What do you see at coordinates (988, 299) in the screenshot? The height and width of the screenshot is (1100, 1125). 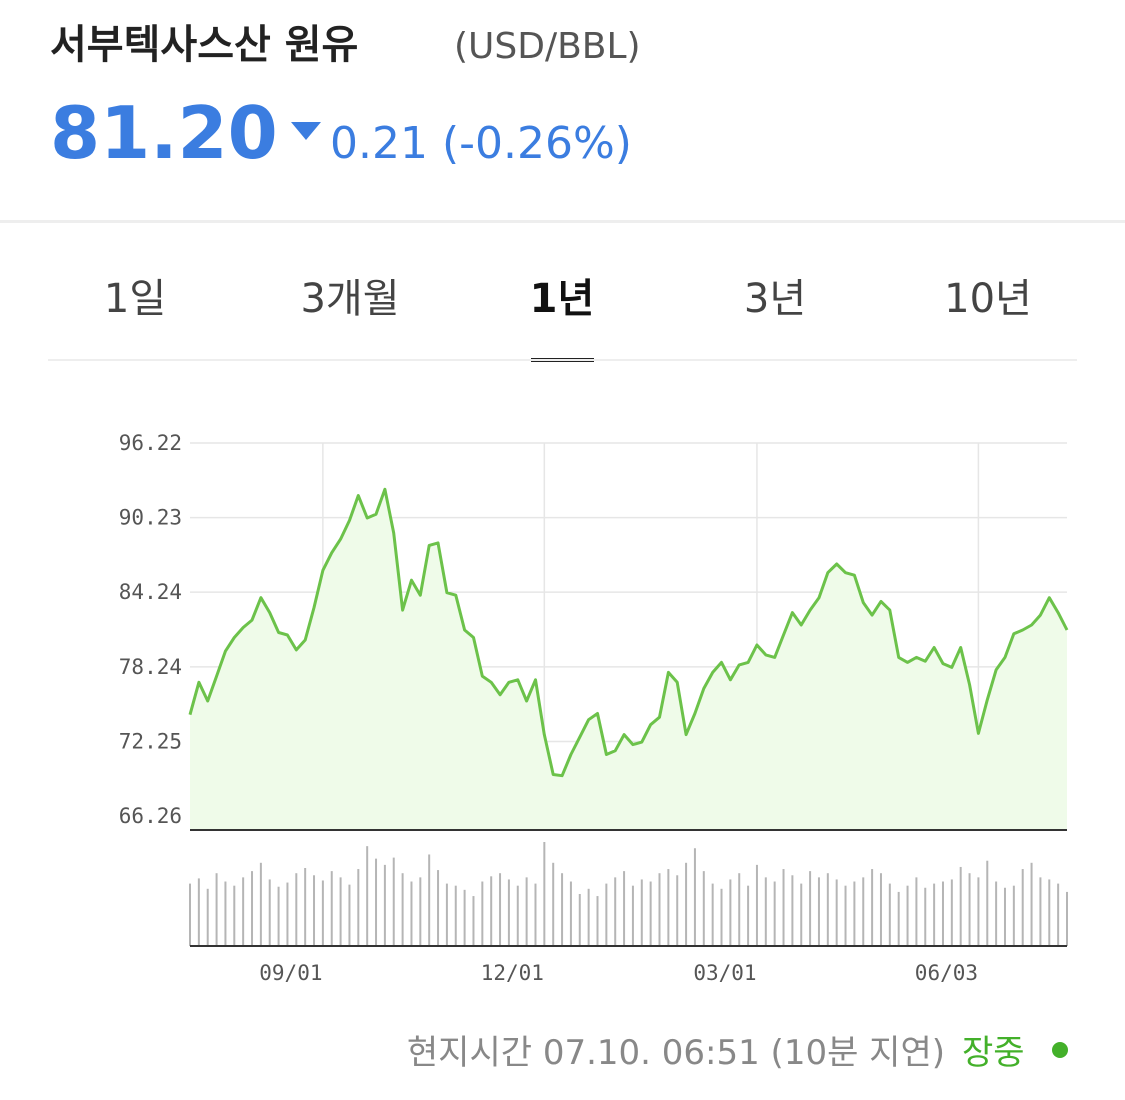 I see `tab: 10년` at bounding box center [988, 299].